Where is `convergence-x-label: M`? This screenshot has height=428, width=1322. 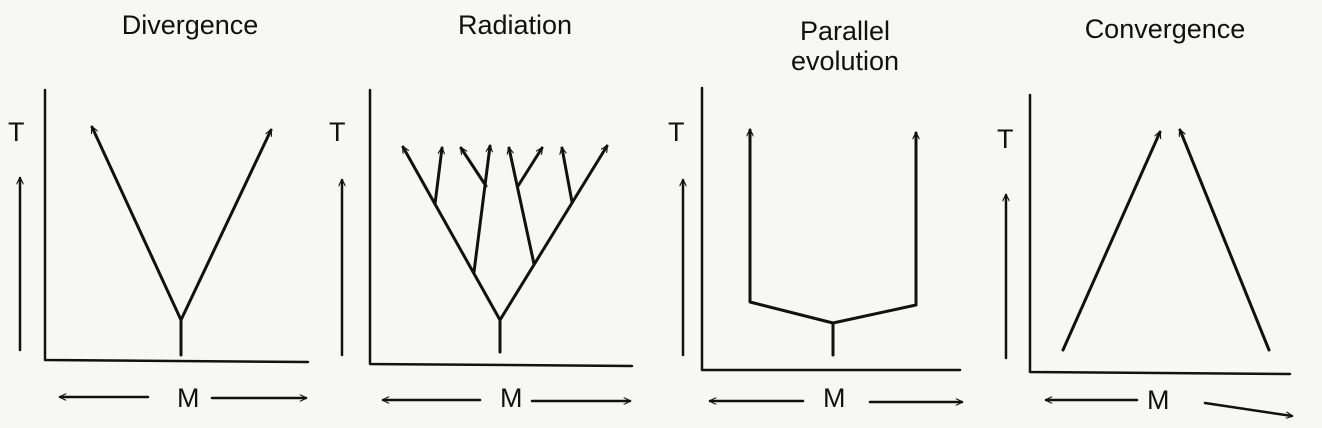 convergence-x-label: M is located at coordinates (1158, 400).